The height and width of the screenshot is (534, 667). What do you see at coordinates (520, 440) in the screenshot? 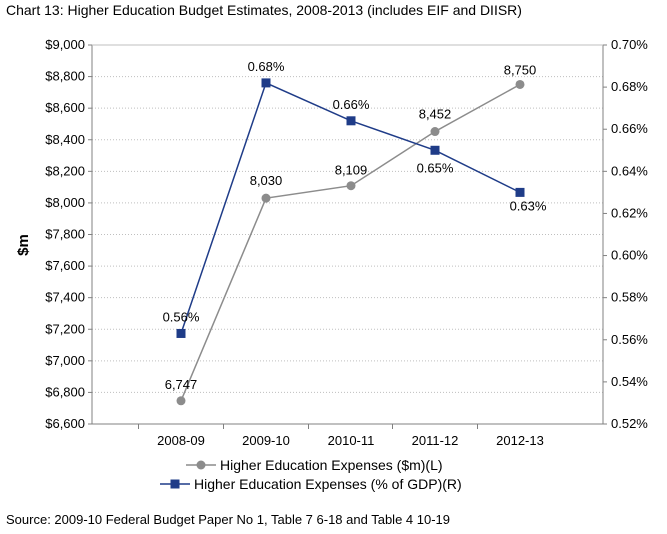
I see `x-tick-label: 2012-13` at bounding box center [520, 440].